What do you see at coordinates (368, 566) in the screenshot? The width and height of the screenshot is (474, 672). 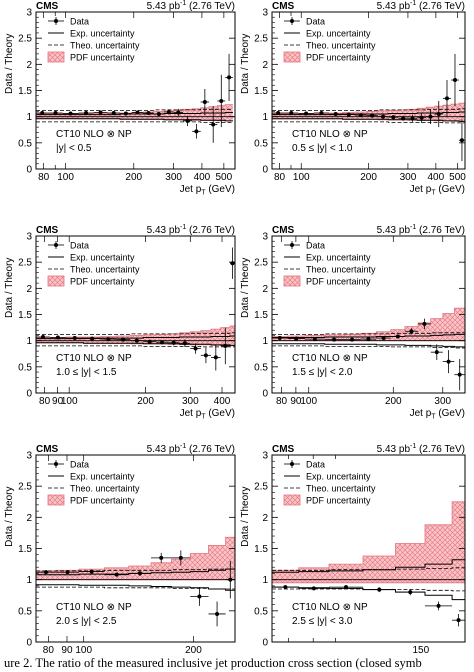 I see `exp-uncertainty-upper` at bounding box center [368, 566].